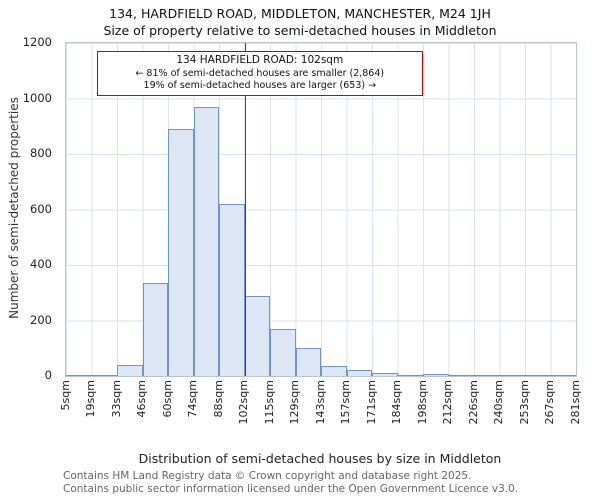  What do you see at coordinates (243, 402) in the screenshot?
I see `x-tick-label: 102sqm` at bounding box center [243, 402].